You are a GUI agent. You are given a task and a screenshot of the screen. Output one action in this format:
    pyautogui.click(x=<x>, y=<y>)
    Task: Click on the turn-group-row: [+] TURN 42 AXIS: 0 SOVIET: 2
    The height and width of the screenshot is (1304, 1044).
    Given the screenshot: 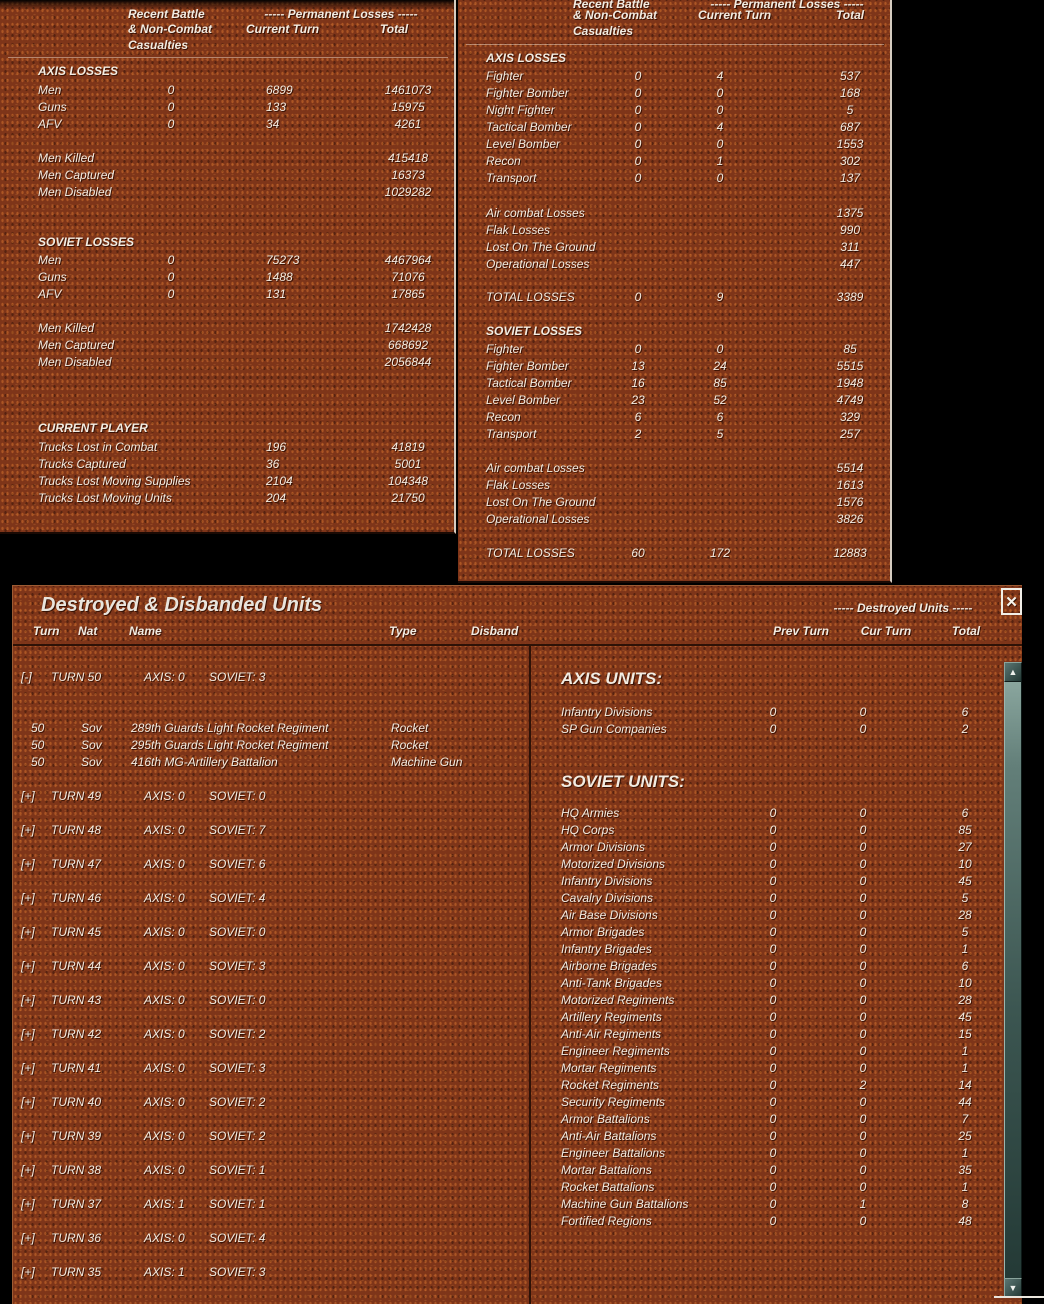 What is the action you would take?
    pyautogui.click(x=271, y=1034)
    